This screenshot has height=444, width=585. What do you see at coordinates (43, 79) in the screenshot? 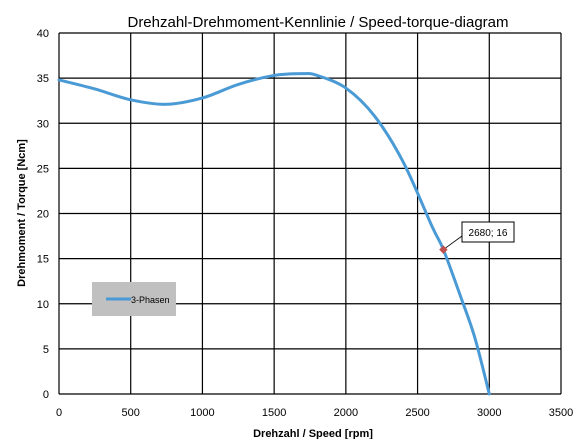
I see `y-tick-label: 35` at bounding box center [43, 79].